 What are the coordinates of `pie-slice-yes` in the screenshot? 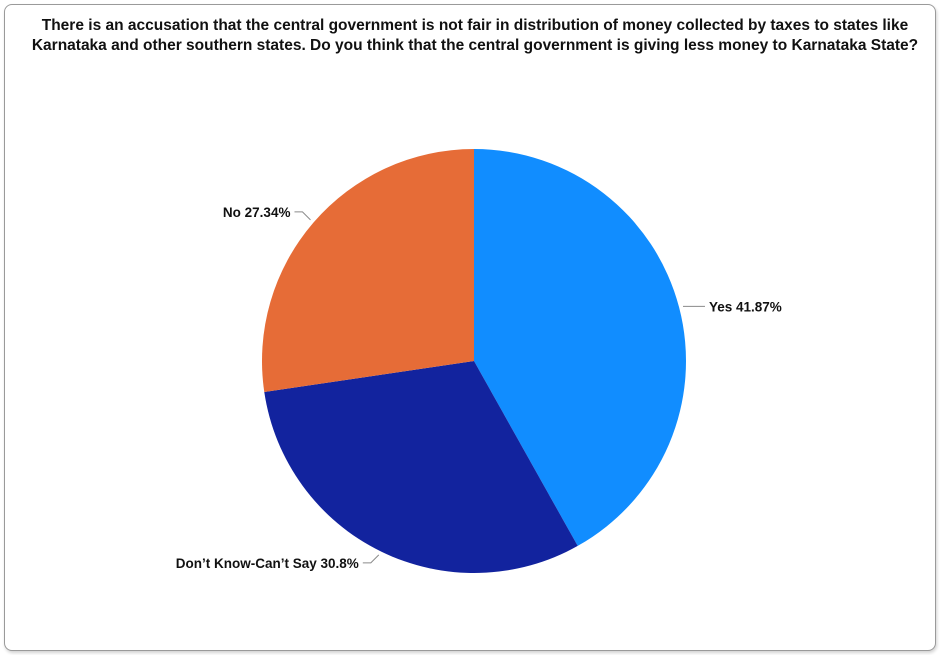 It's located at (580, 347).